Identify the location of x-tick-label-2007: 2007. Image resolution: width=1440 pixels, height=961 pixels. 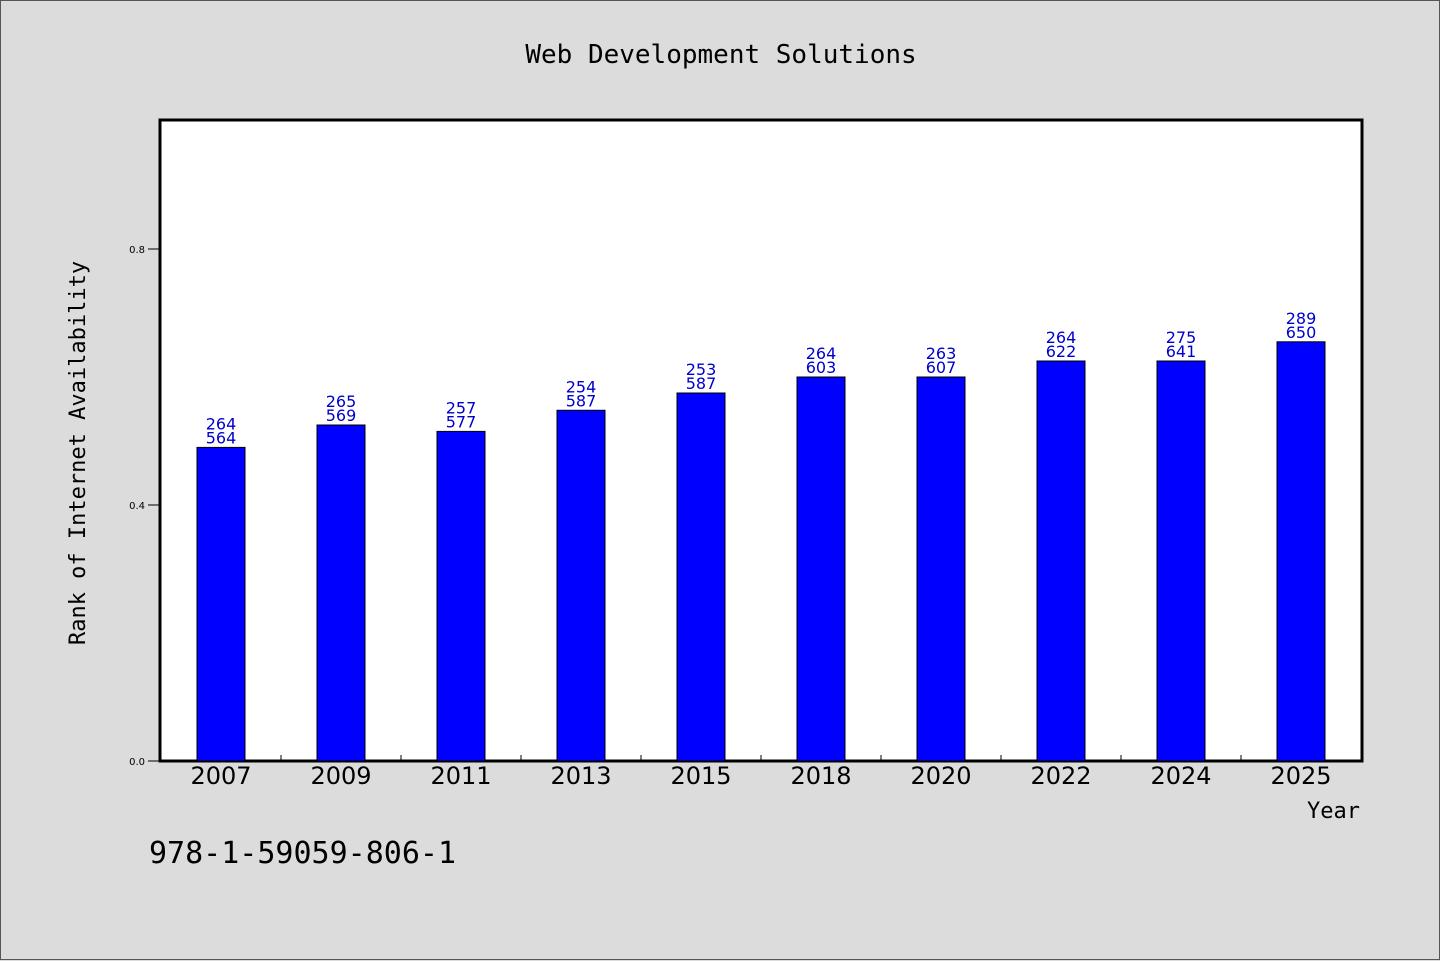
(220, 776).